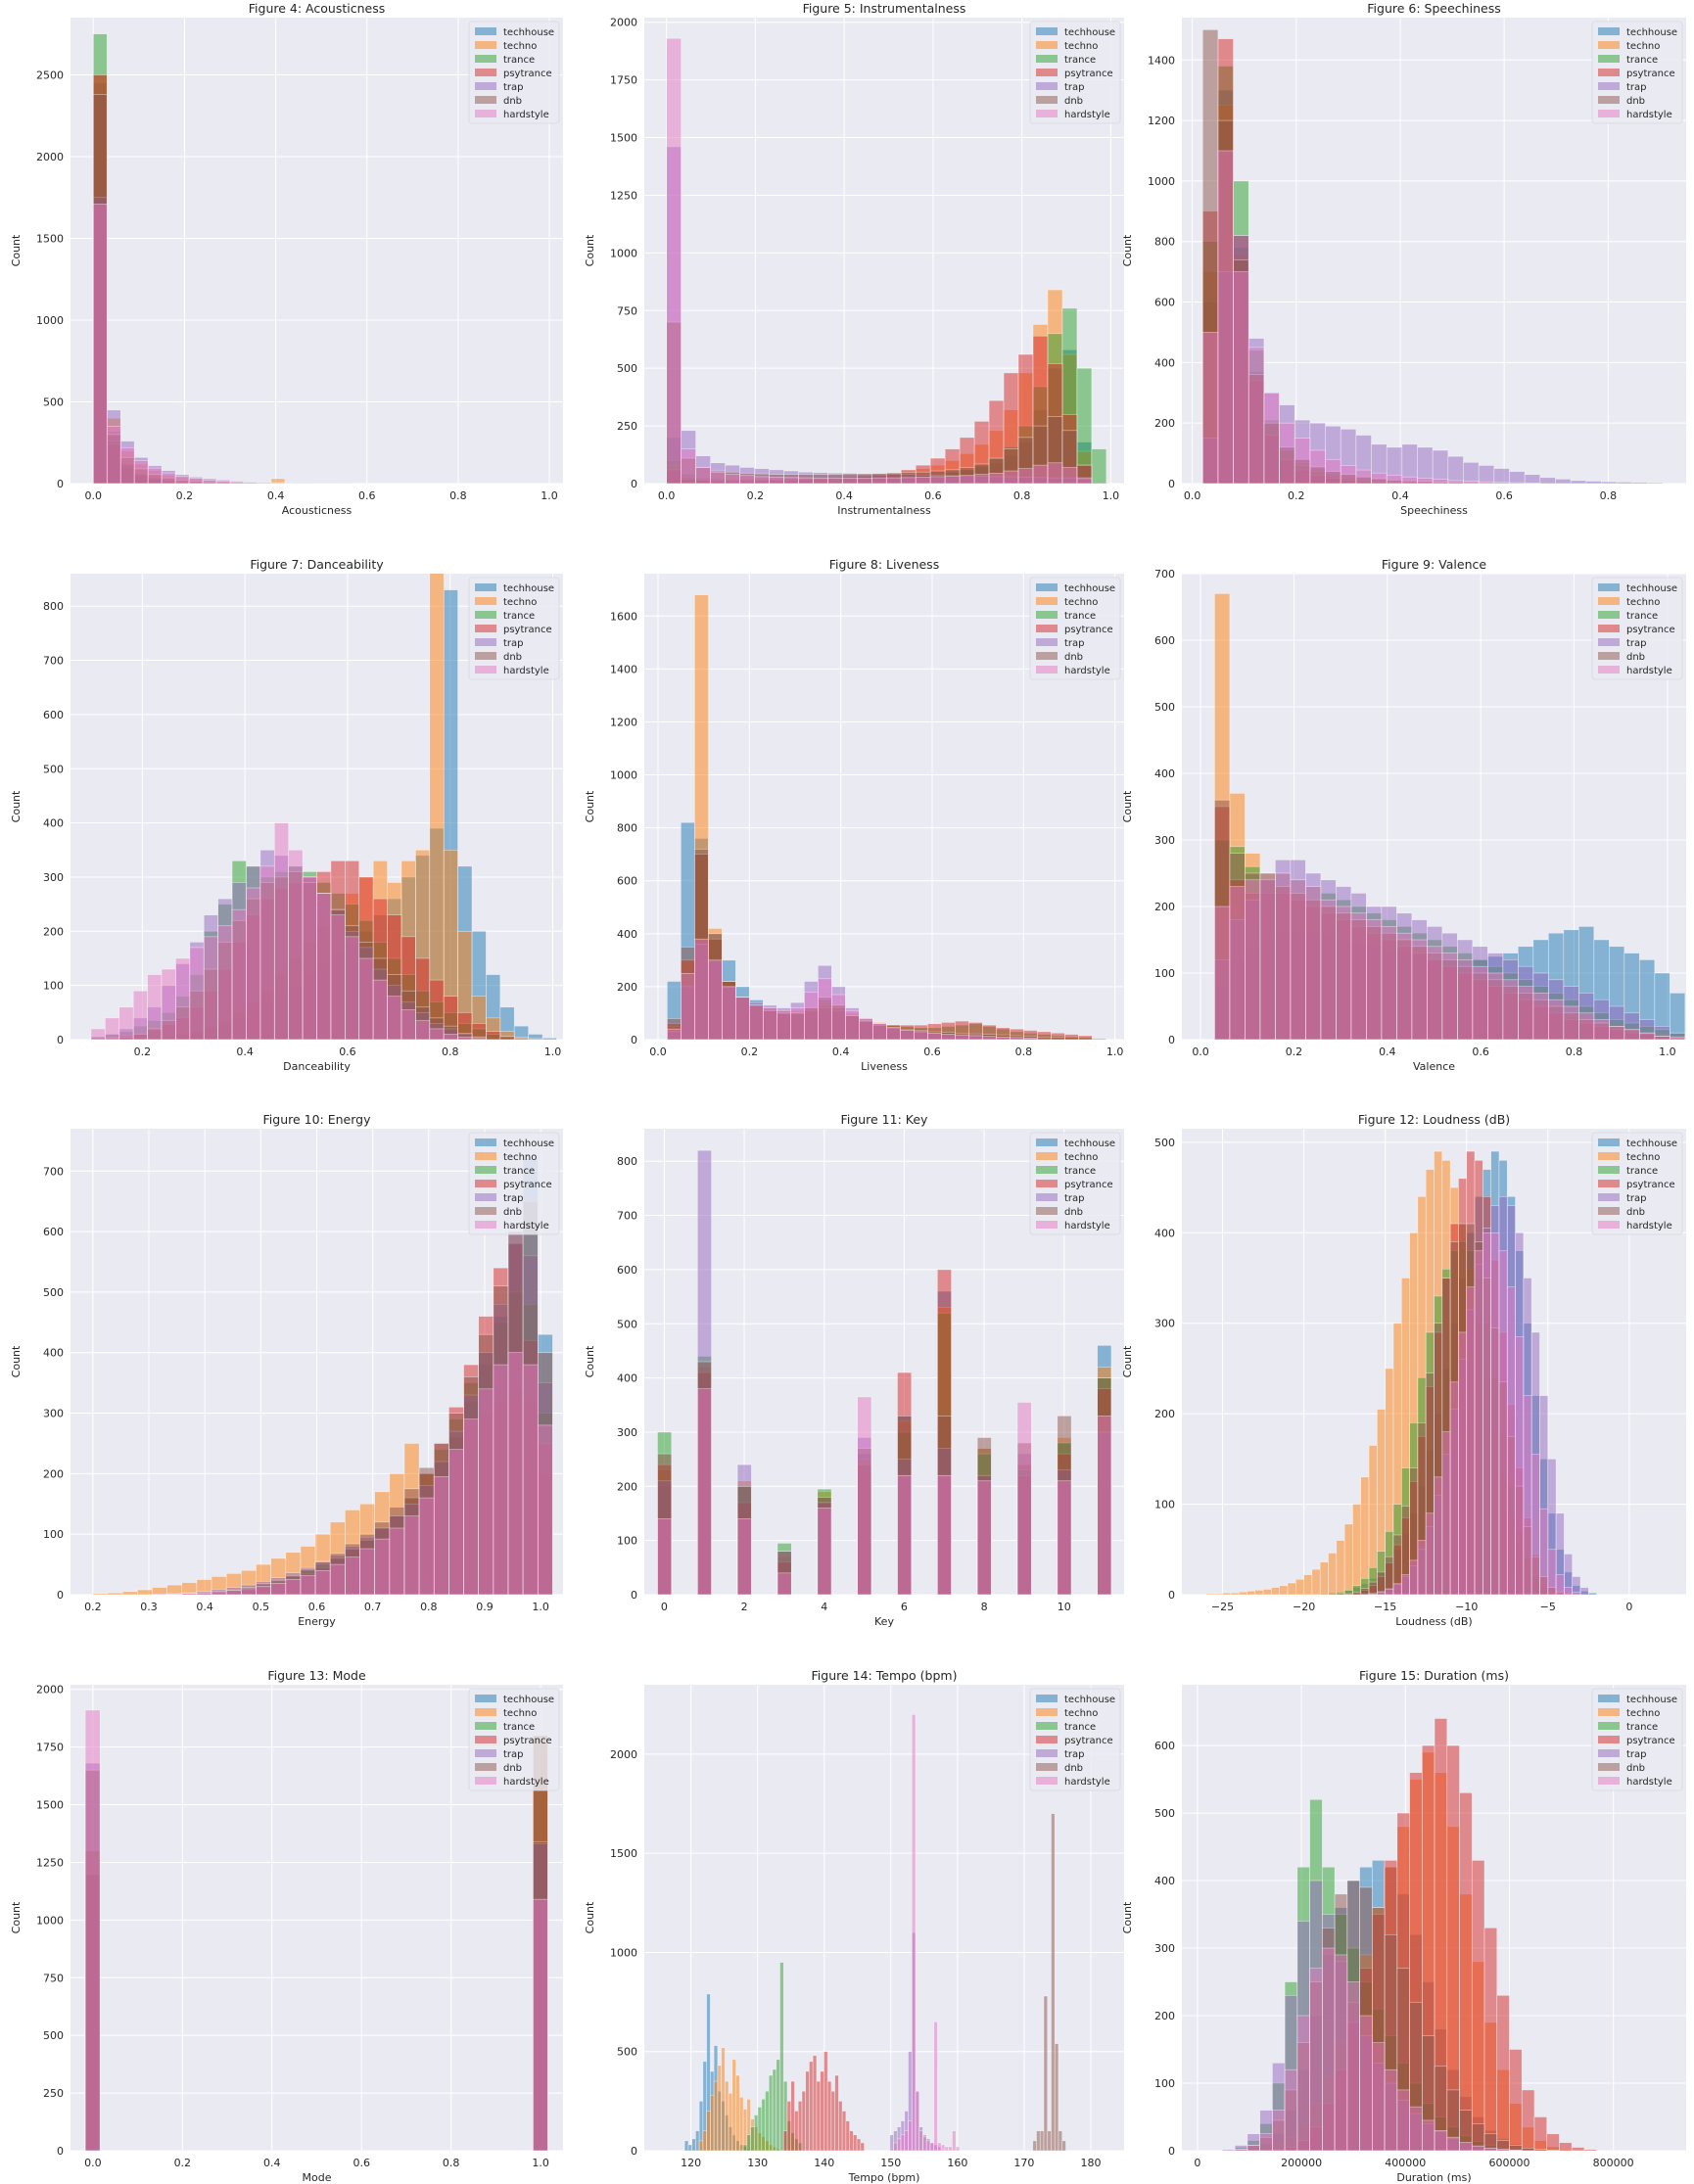 The width and height of the screenshot is (1694, 2184). I want to click on legend-swatch-trance, so click(486, 1170).